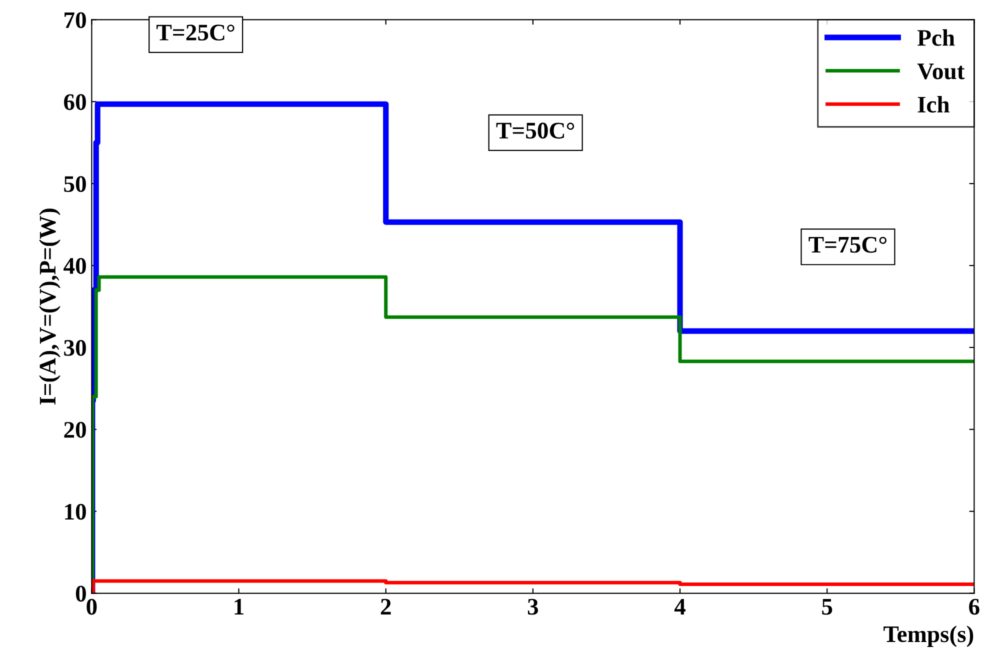 The width and height of the screenshot is (986, 657). Describe the element at coordinates (680, 606) in the screenshot. I see `x-tick-label: 4` at that location.